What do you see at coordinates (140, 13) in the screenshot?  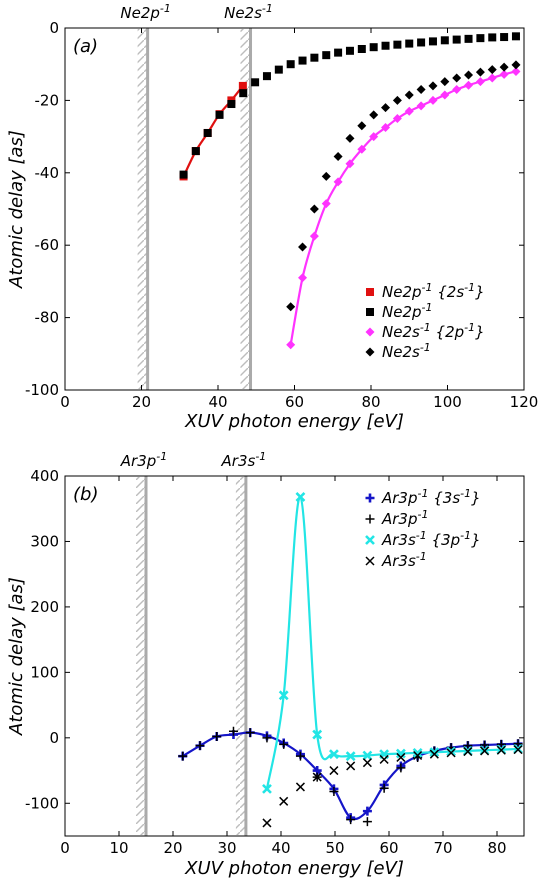 I see `label-base: Ne2p` at bounding box center [140, 13].